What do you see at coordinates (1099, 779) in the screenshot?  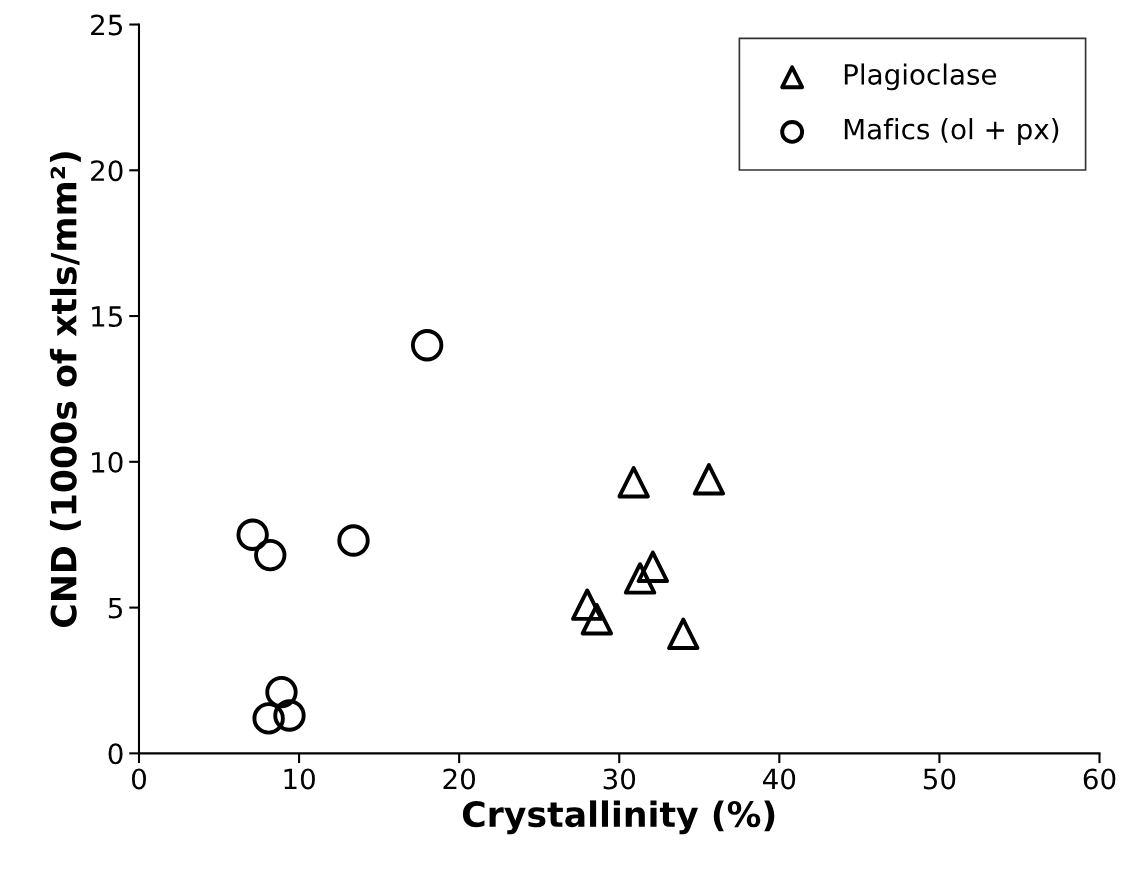 I see `x-tick-label: 60` at bounding box center [1099, 779].